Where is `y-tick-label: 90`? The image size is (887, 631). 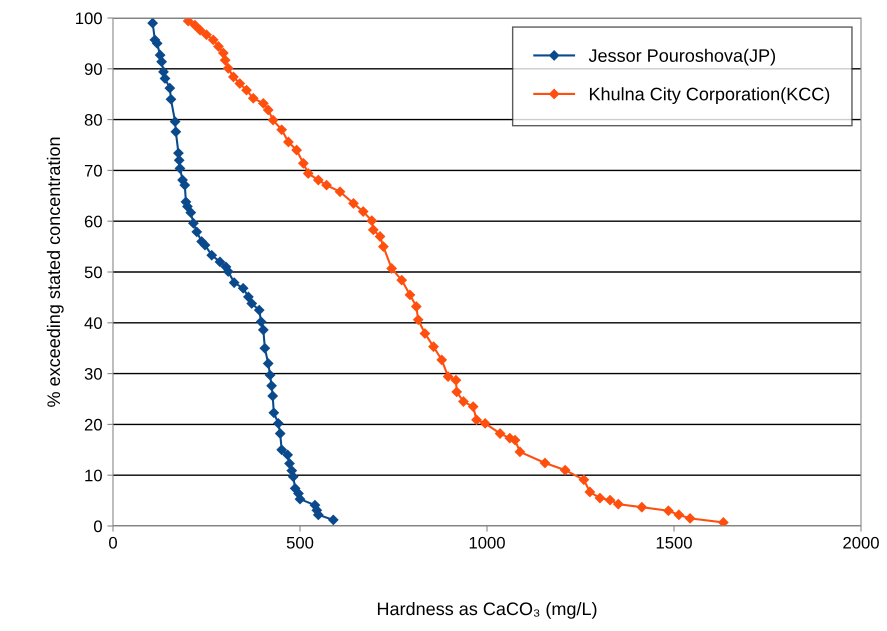
y-tick-label: 90 is located at coordinates (93, 69).